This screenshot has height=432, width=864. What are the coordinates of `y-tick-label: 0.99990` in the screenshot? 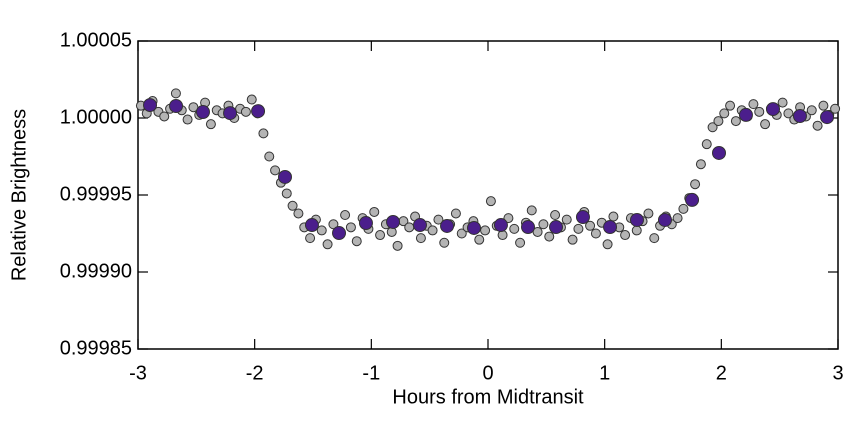 It's located at (96, 271).